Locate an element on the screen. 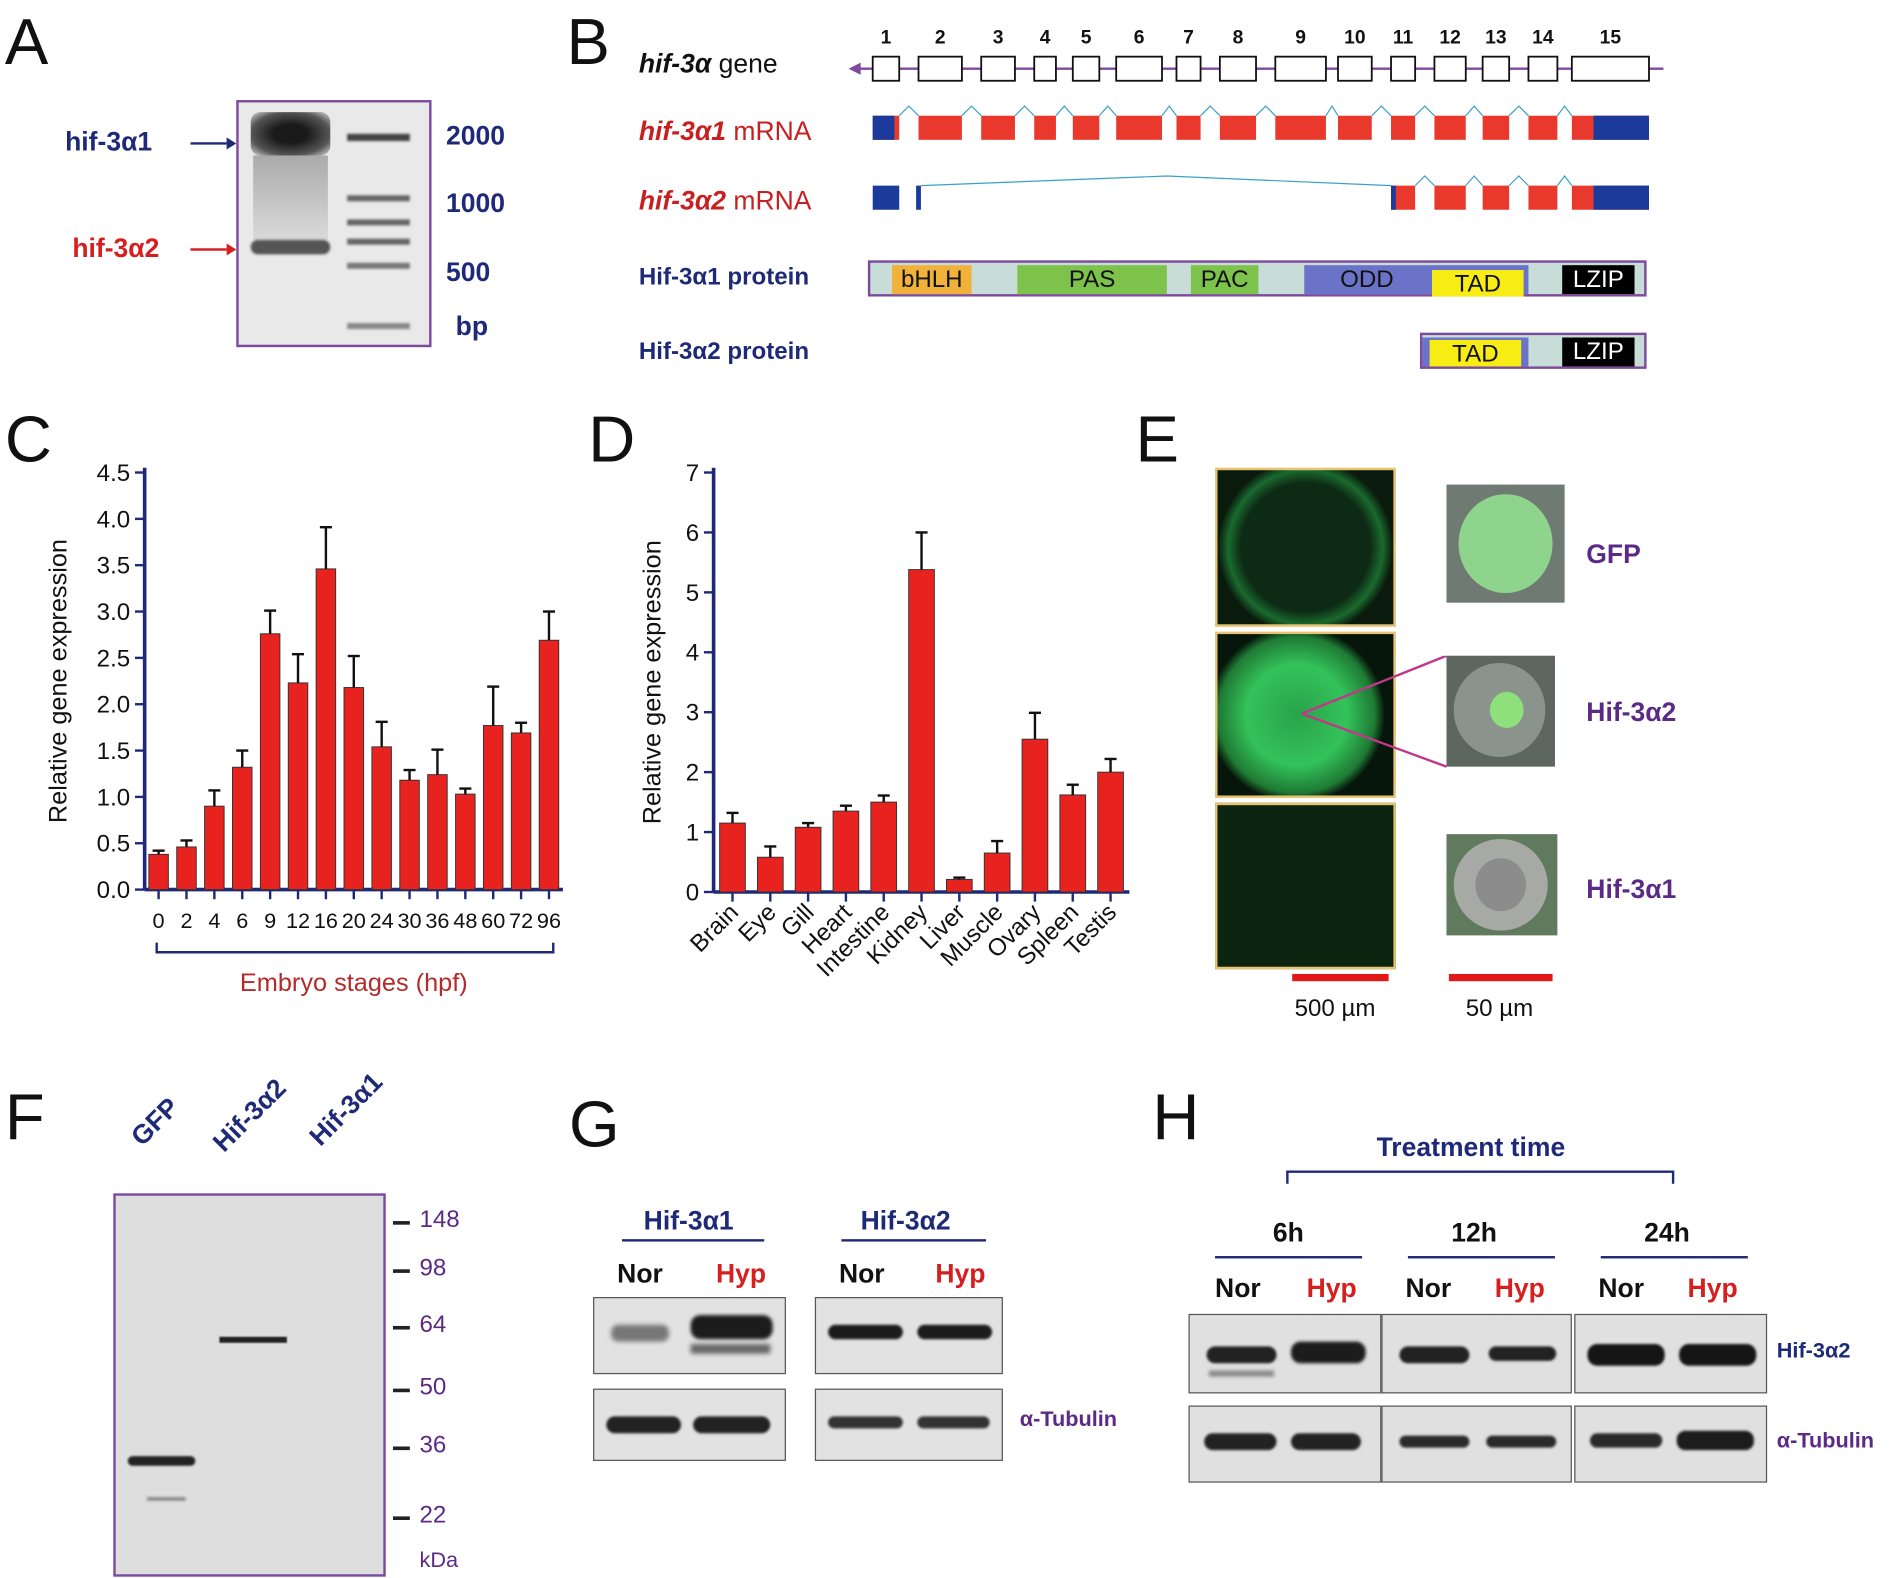 This screenshot has width=1890, height=1578. gene-structure: 1 2 3 4 5 6 7 8 9 10 11 12 13 14 15 is located at coordinates (1256, 118).